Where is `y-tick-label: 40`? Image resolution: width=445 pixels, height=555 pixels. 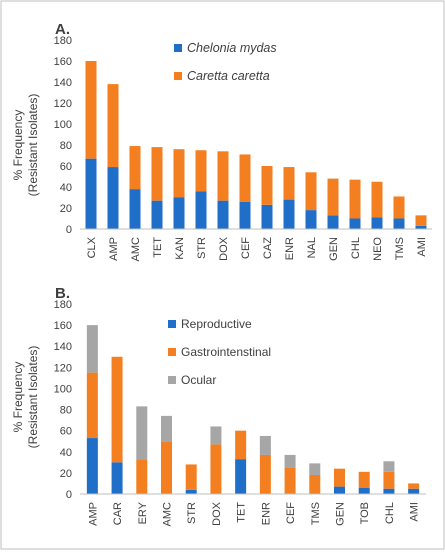
y-tick-label: 40 is located at coordinates (66, 188).